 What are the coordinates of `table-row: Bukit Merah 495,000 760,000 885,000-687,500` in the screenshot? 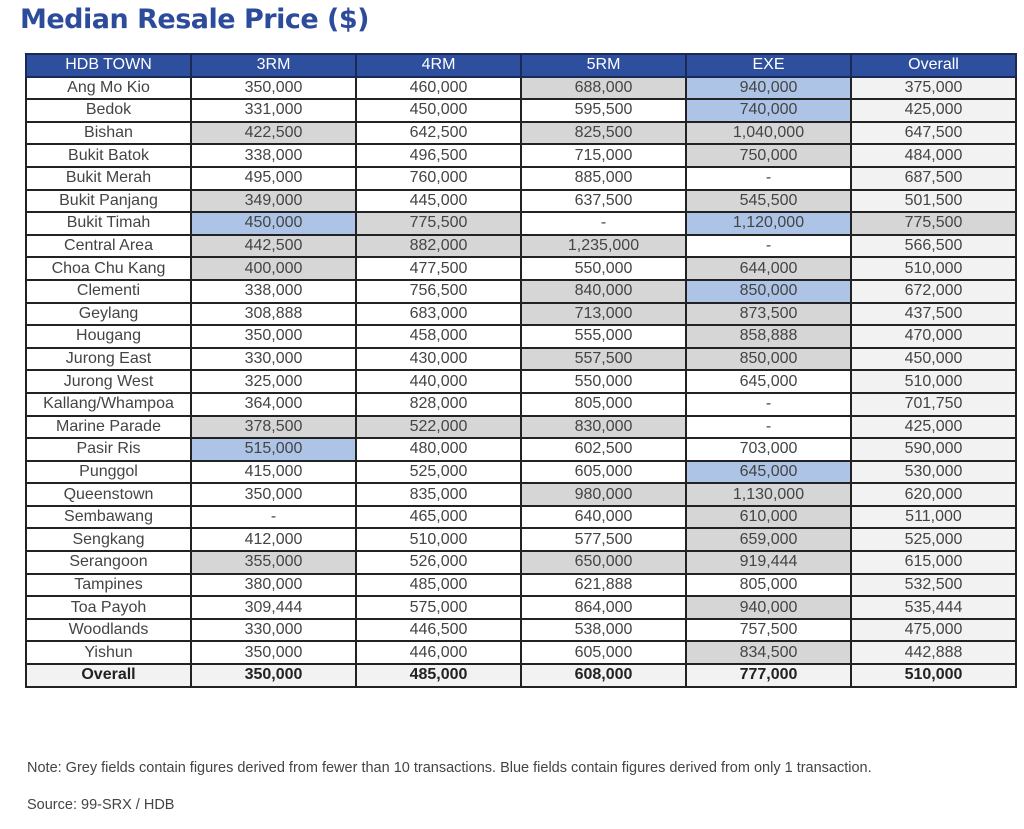 It's located at (521, 178).